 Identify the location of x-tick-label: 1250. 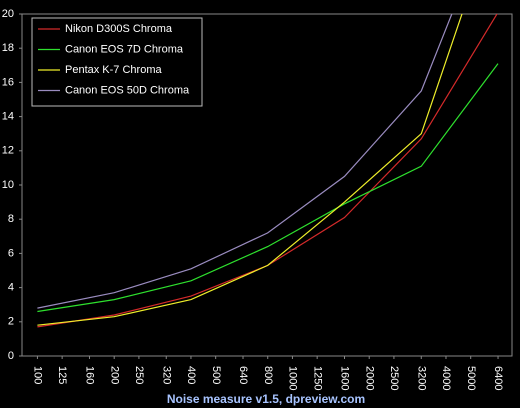
(317, 378).